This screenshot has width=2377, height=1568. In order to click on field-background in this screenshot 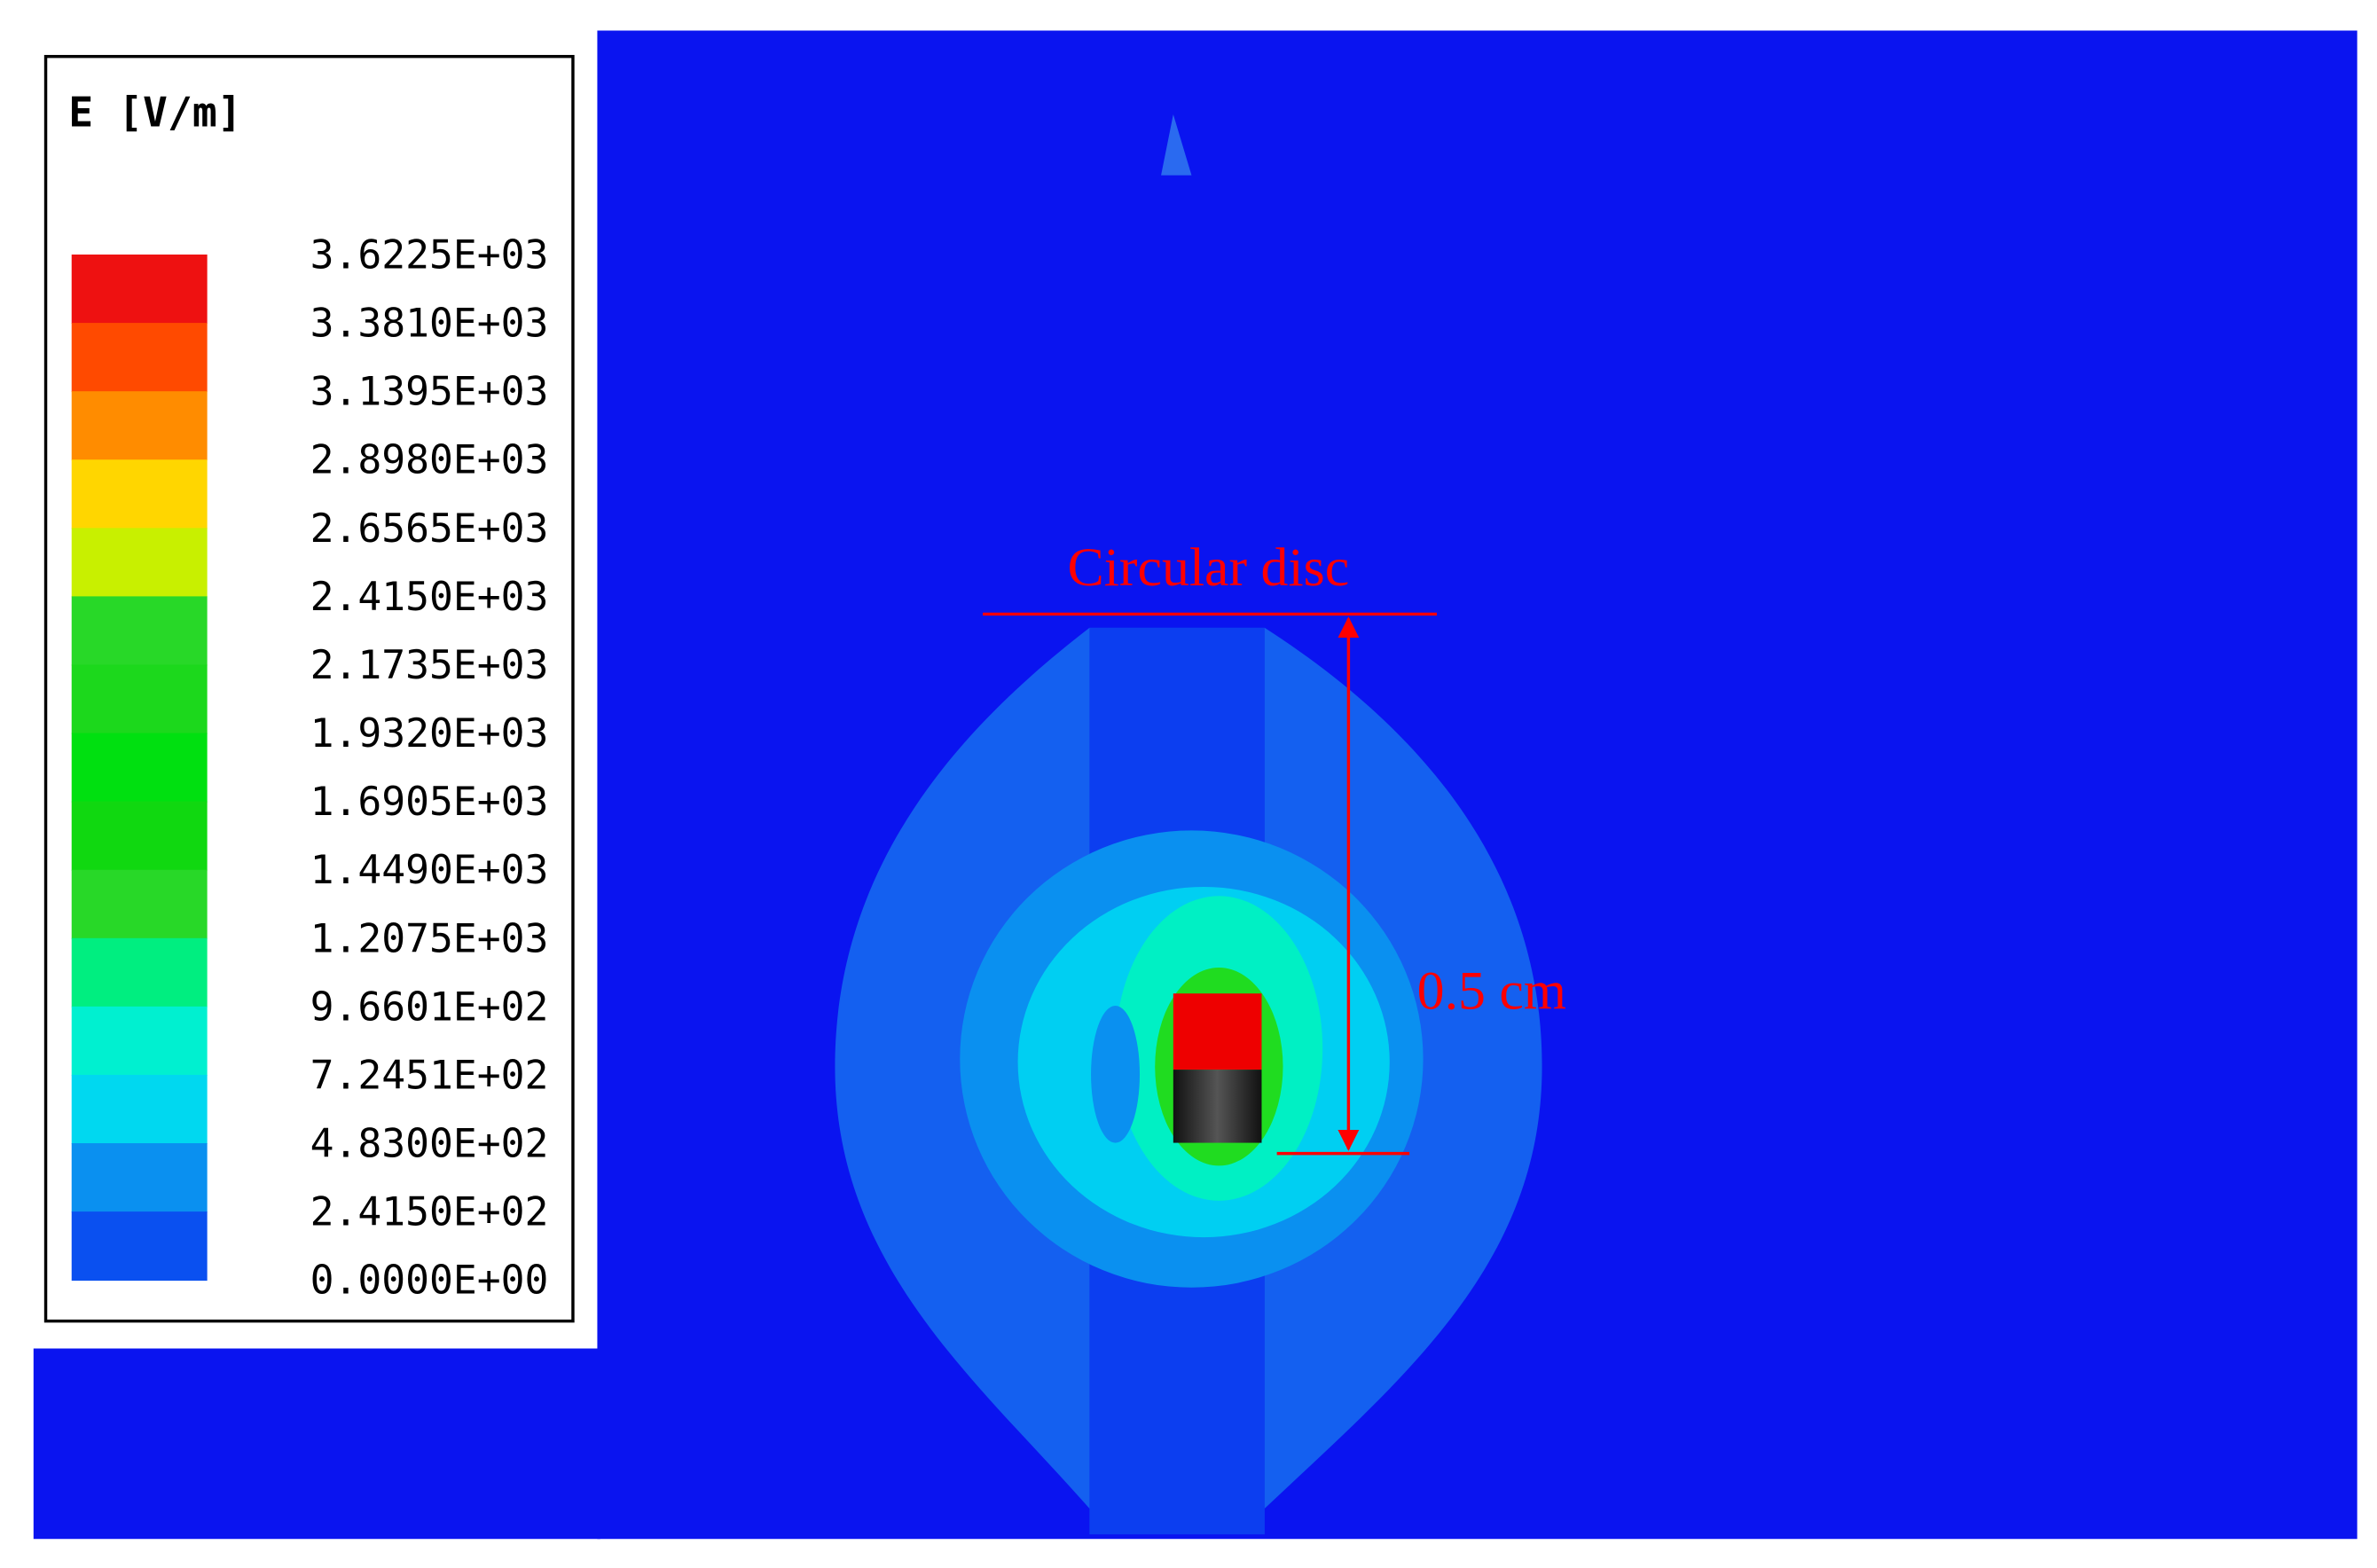, I will do `click(316, 1444)`.